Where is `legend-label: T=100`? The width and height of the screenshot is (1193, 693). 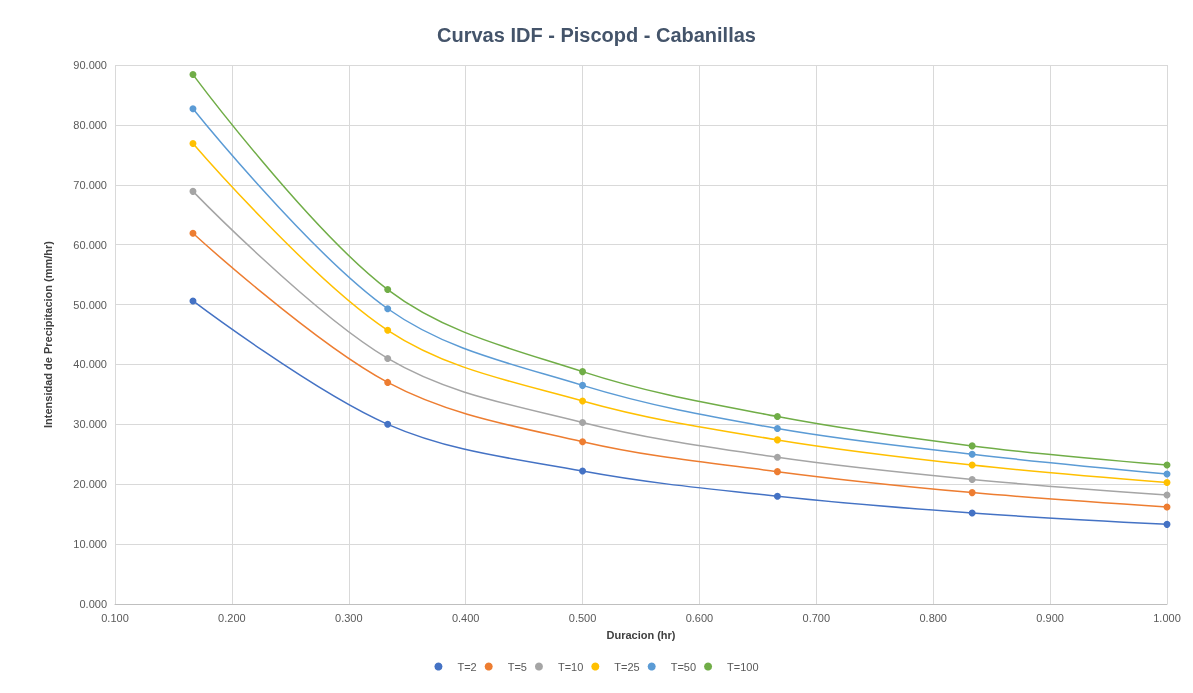 legend-label: T=100 is located at coordinates (743, 666).